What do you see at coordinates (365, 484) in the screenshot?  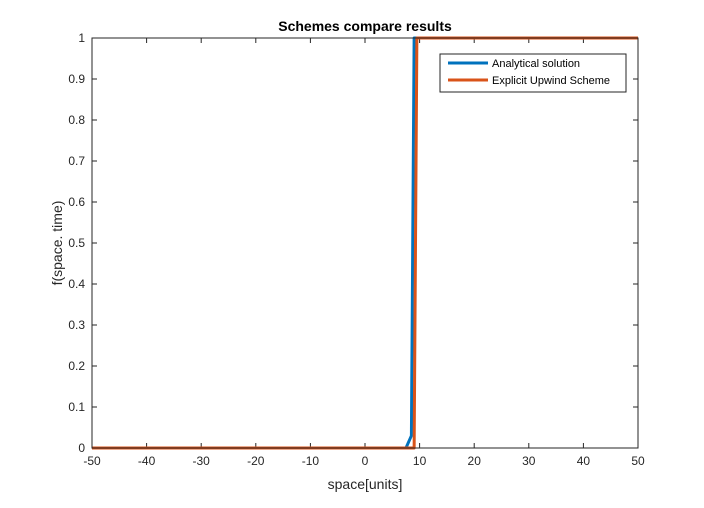 I see `x-axis-label: space[units]` at bounding box center [365, 484].